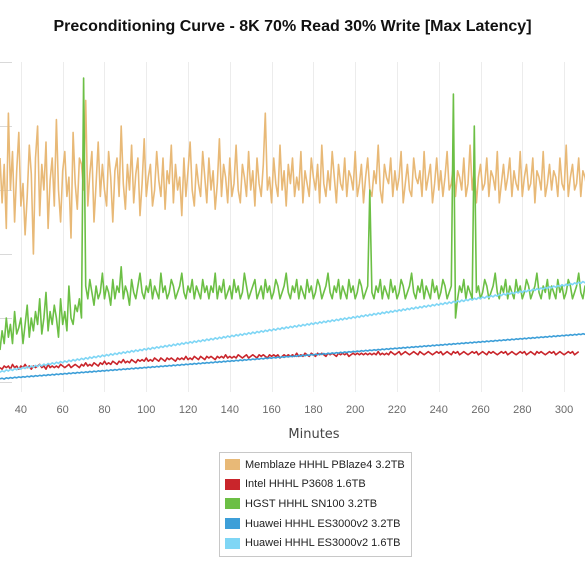 The image size is (585, 569). I want to click on x-tick-label: 260, so click(480, 410).